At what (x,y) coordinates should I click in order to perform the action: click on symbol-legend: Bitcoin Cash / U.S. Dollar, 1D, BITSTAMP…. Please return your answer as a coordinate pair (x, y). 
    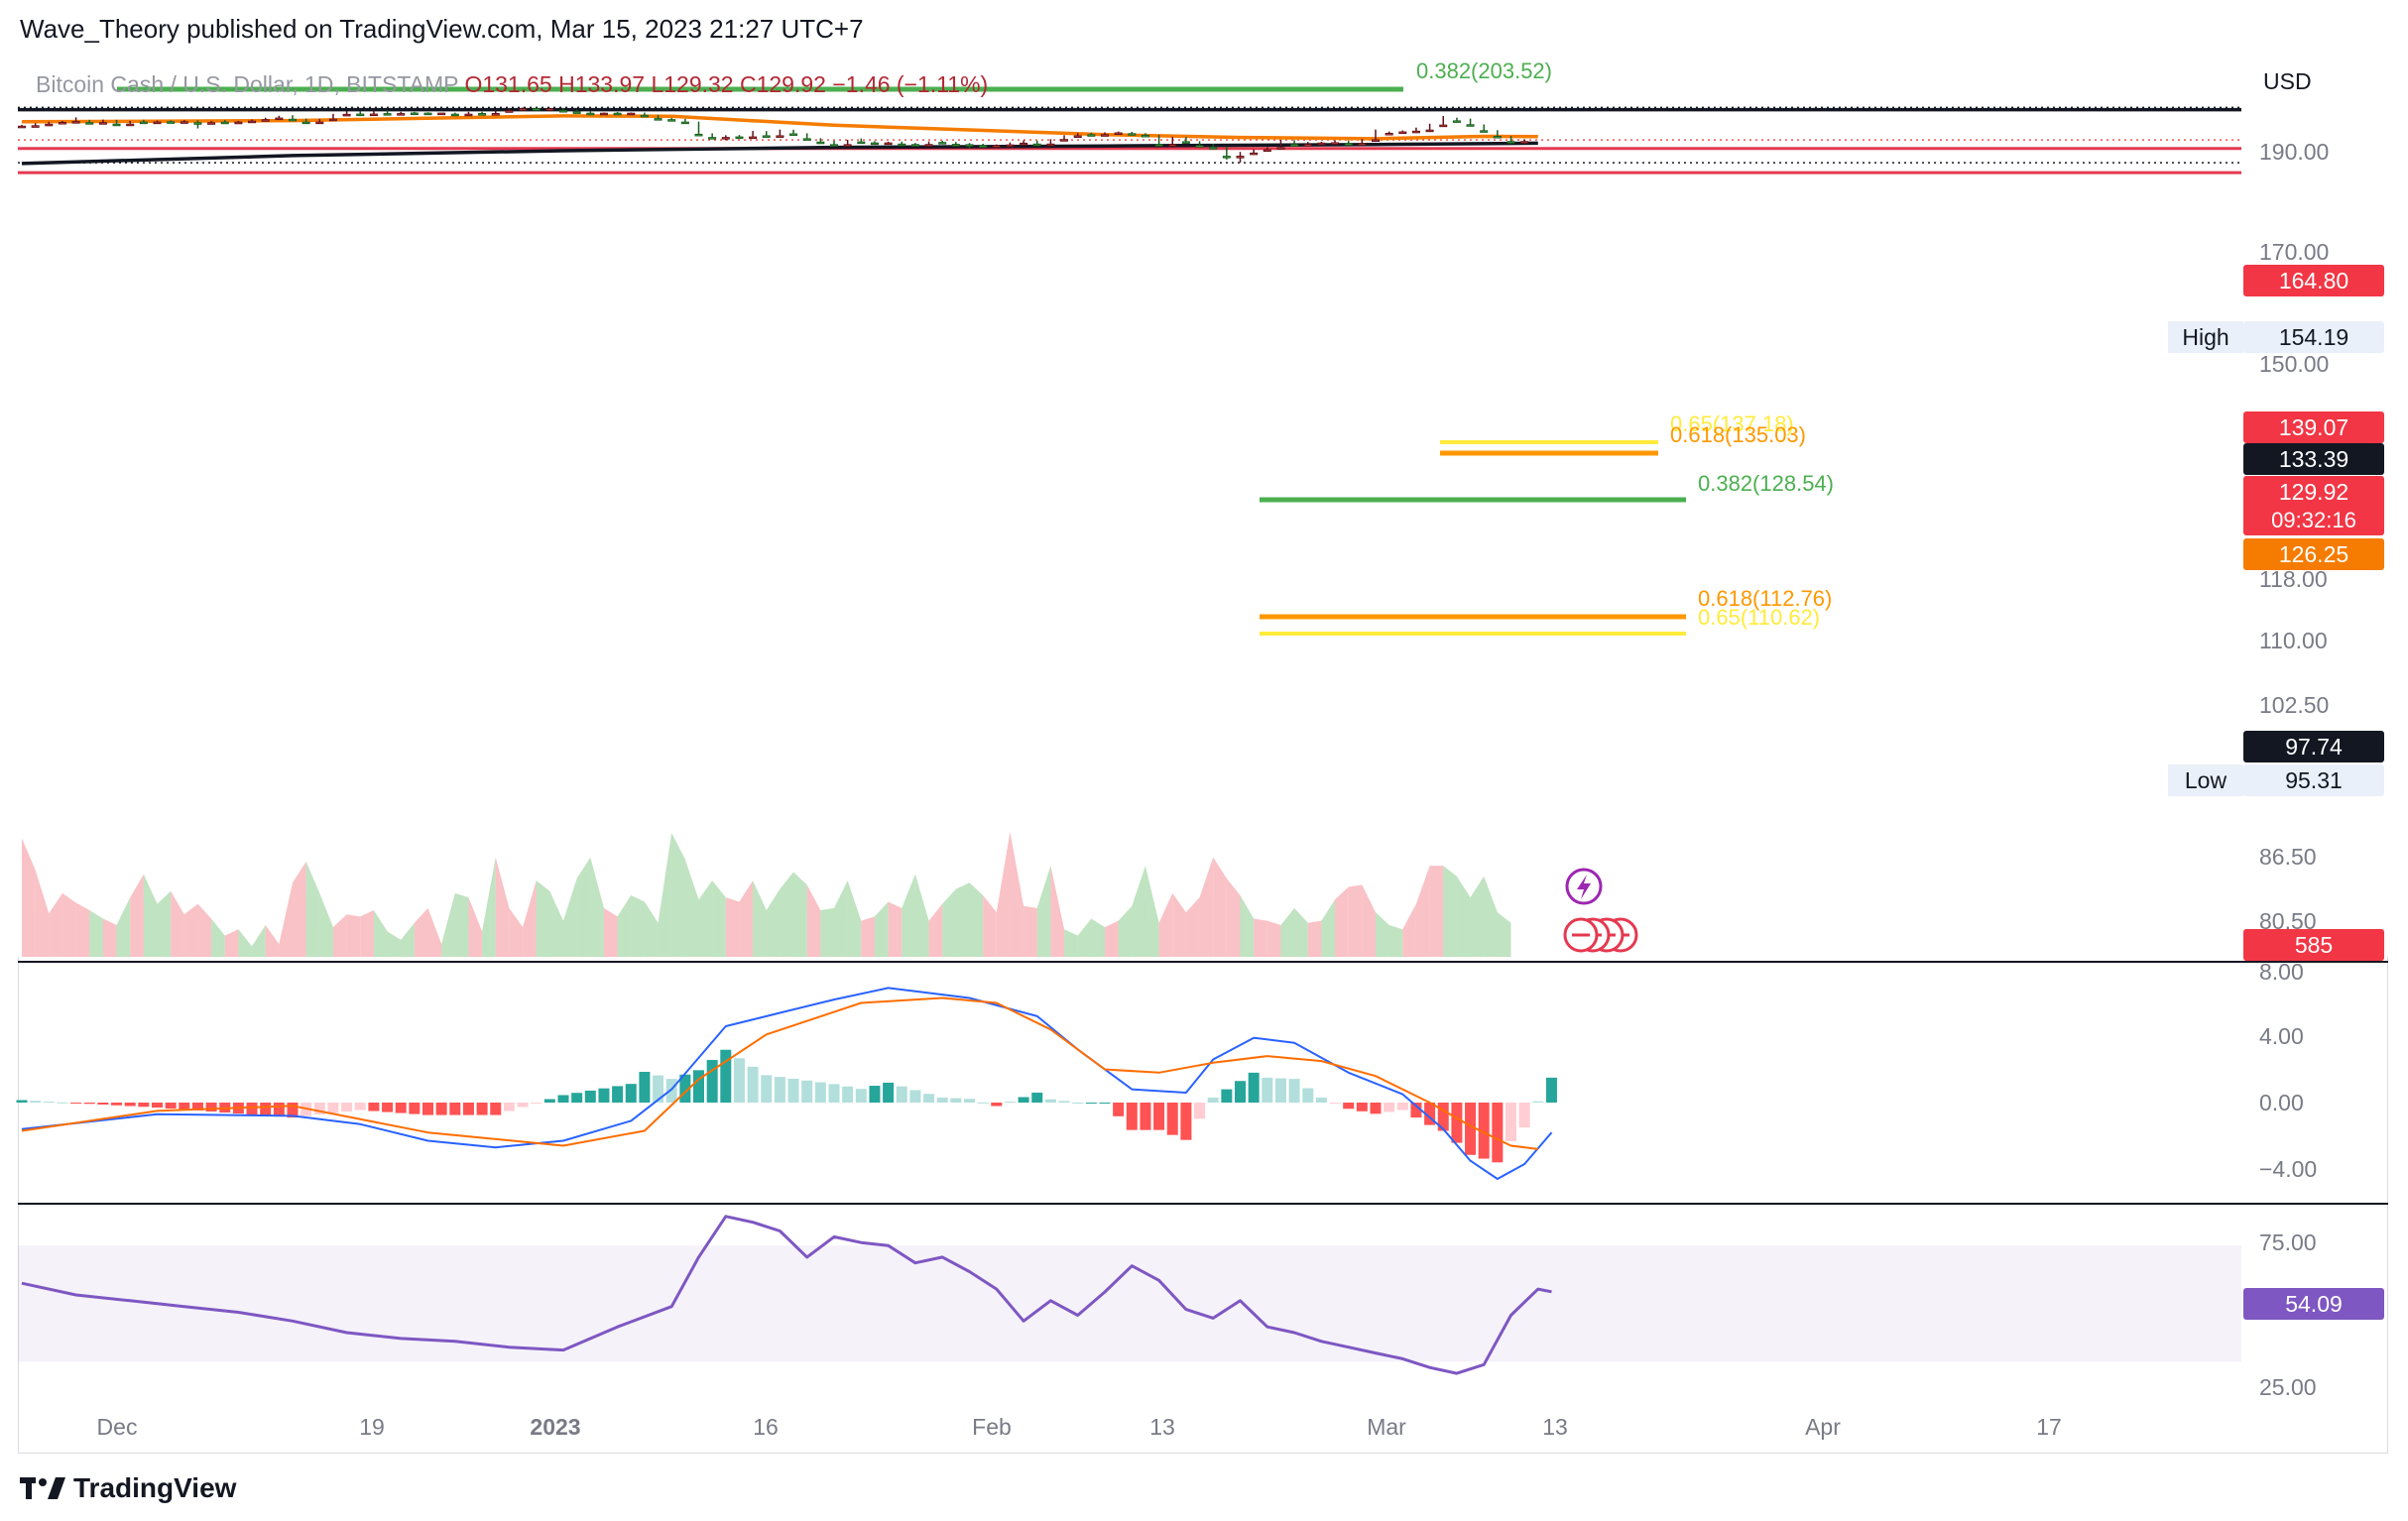
    Looking at the image, I should click on (512, 84).